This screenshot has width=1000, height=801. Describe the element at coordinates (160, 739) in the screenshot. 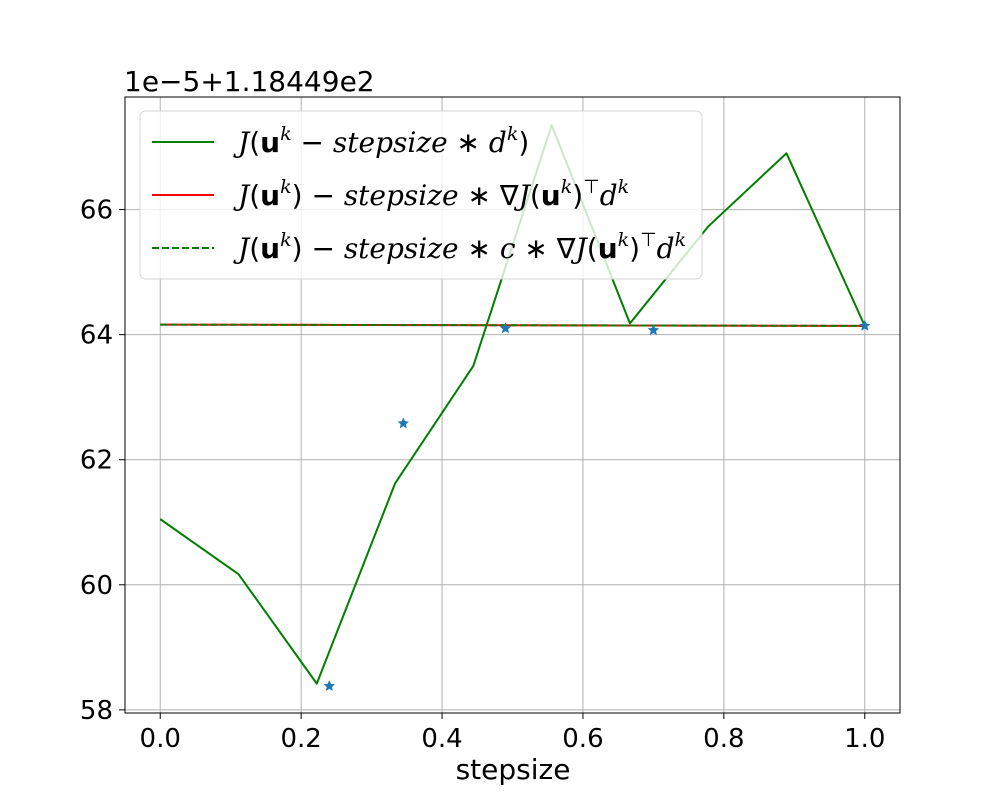

I see `x-tick-label: 0.0` at that location.